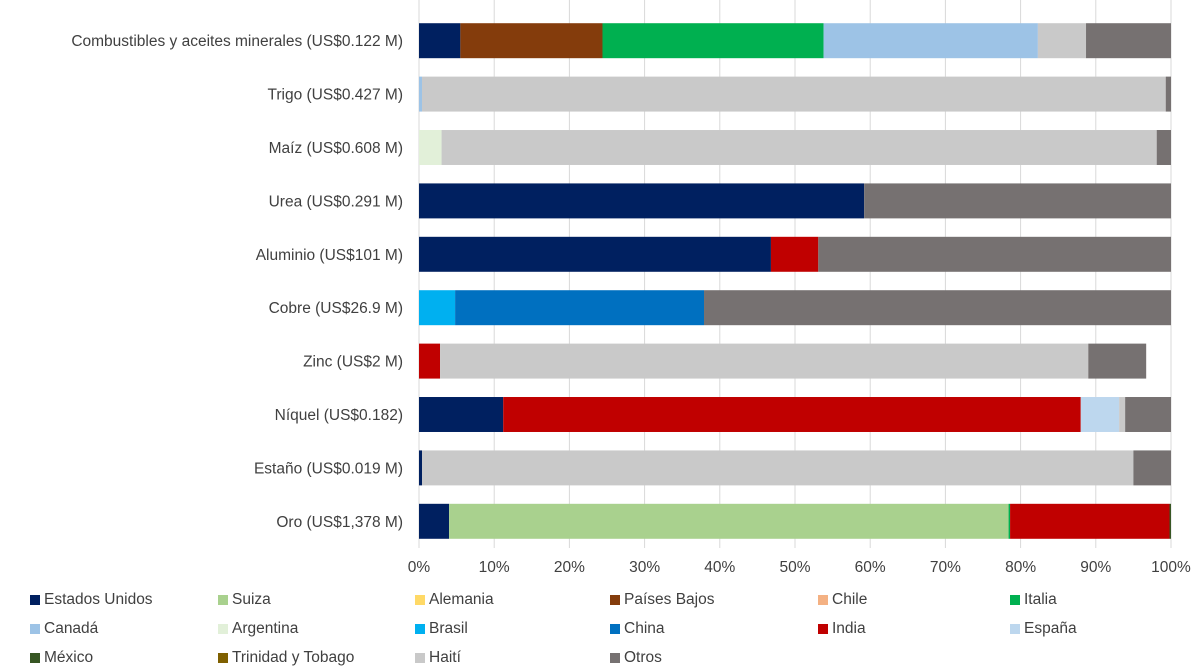  I want to click on x-tick-label: 100%, so click(1171, 567).